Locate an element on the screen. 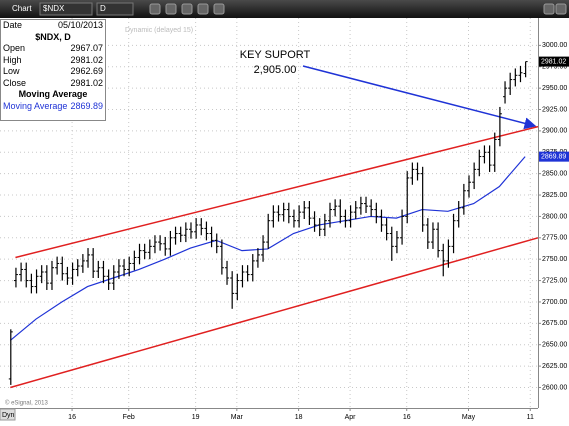  value: 2869.89 is located at coordinates (86, 105).